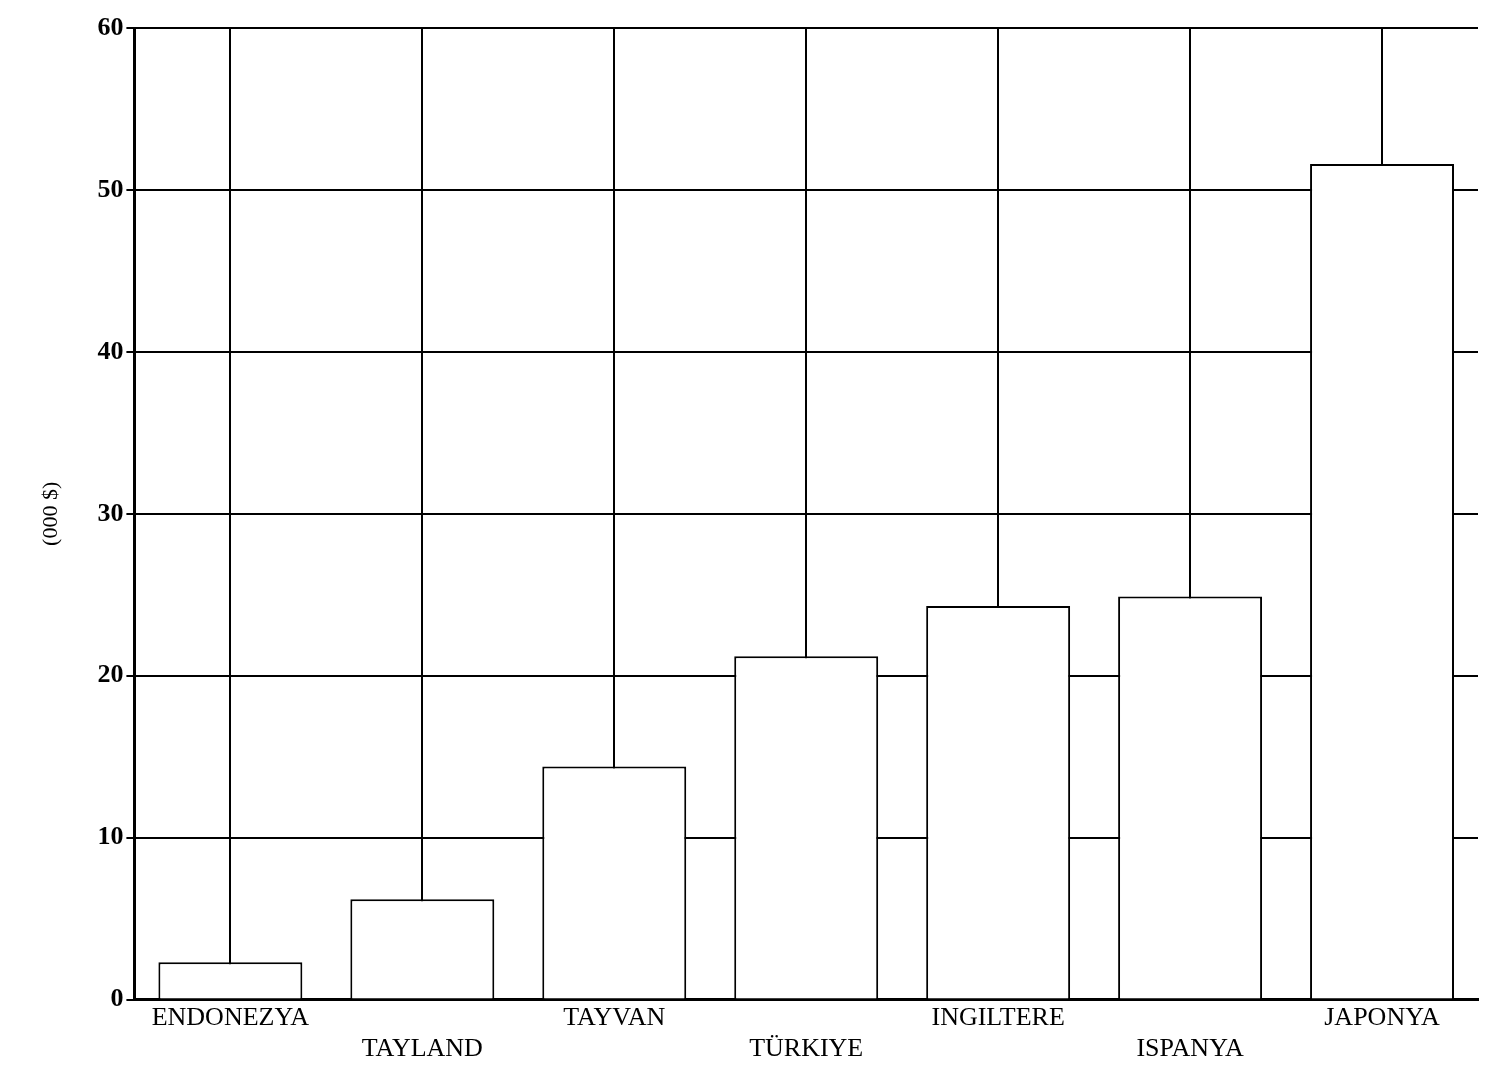 The width and height of the screenshot is (1504, 1080). What do you see at coordinates (110, 26) in the screenshot?
I see `y-tick-label: 60` at bounding box center [110, 26].